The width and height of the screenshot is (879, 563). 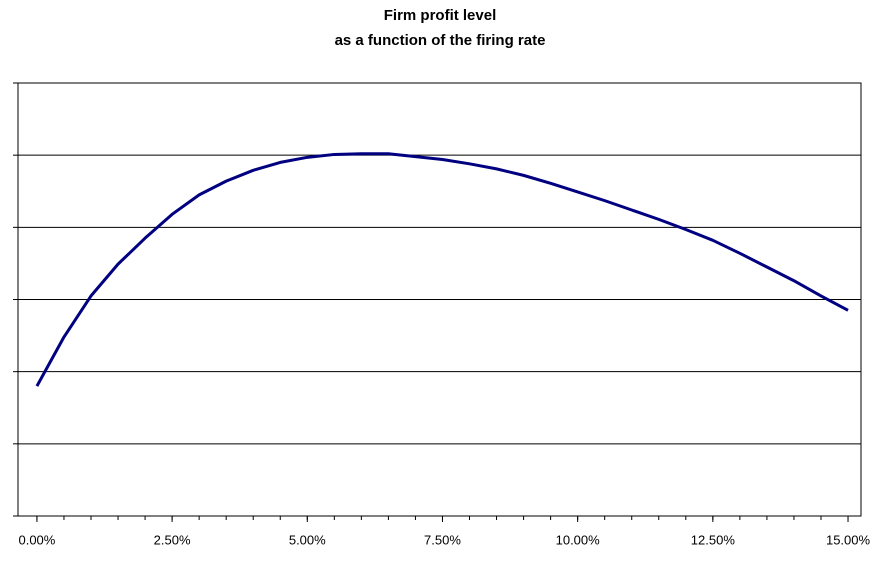 I want to click on x-tick-label: 5.00%, so click(x=307, y=539).